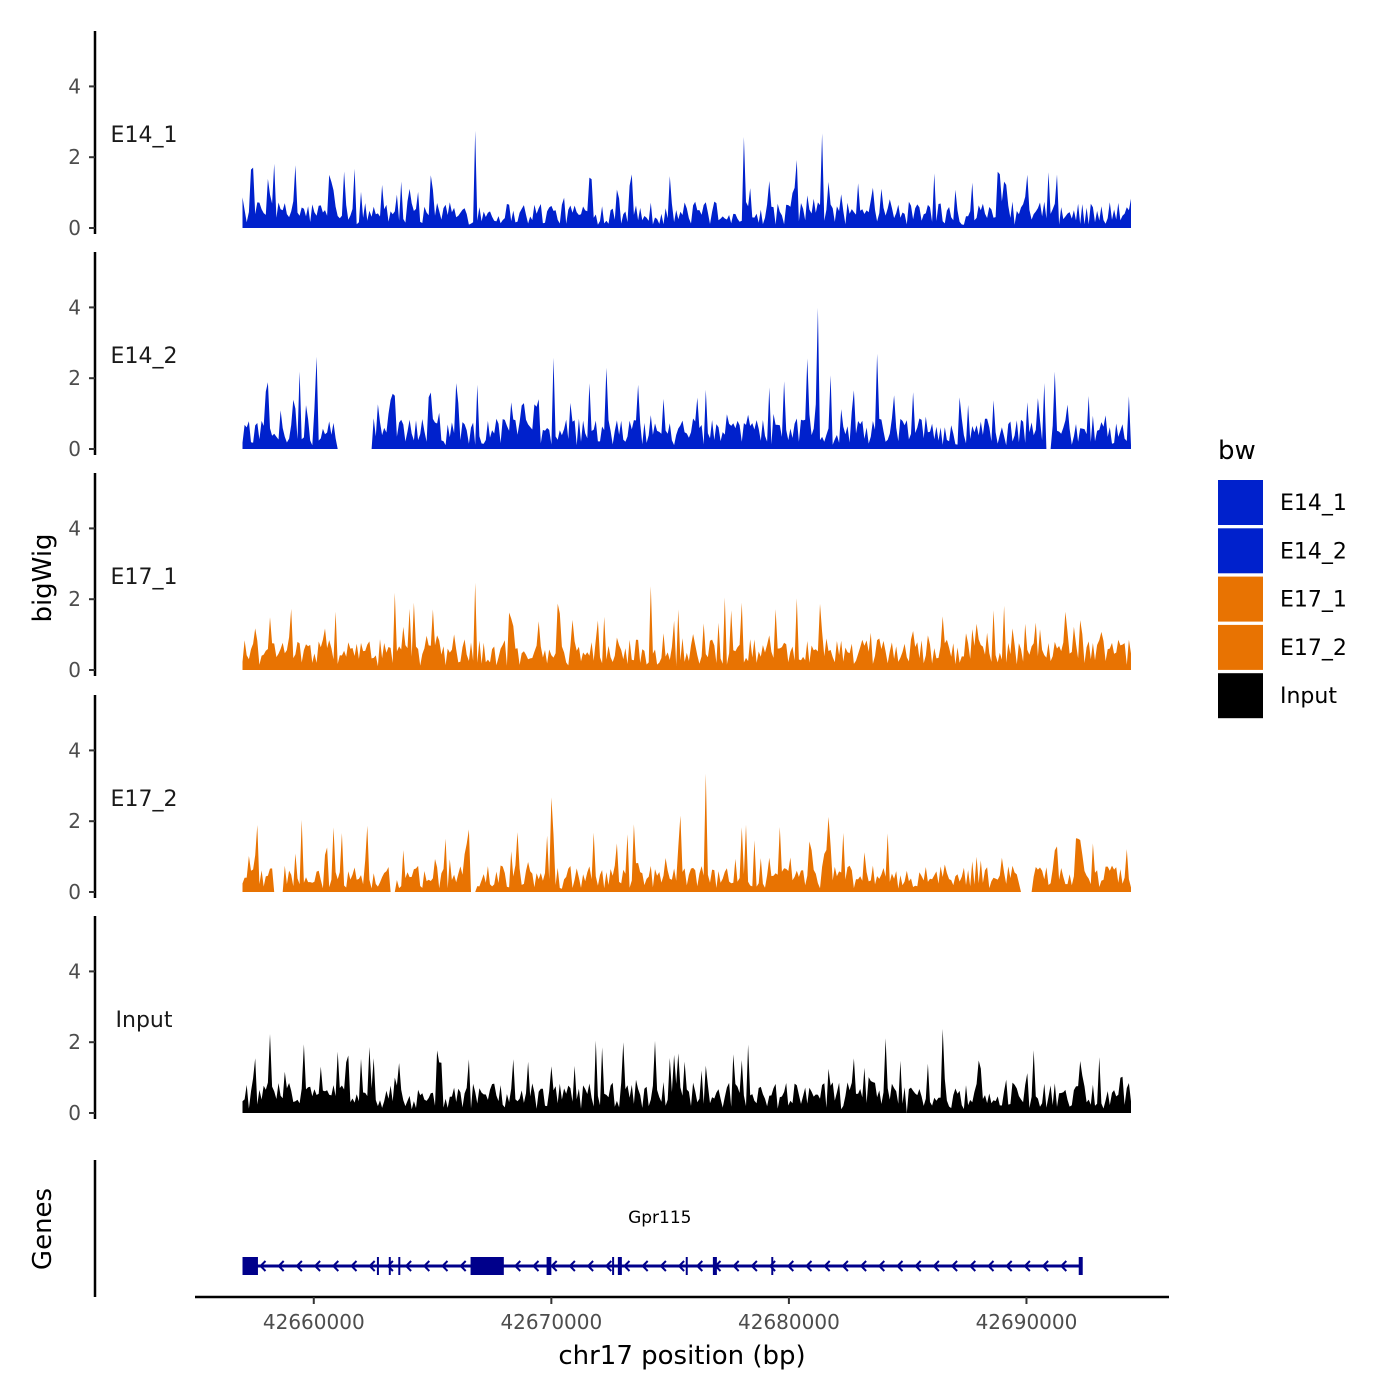  What do you see at coordinates (551, 1322) in the screenshot?
I see `x-tick-label: 42670000` at bounding box center [551, 1322].